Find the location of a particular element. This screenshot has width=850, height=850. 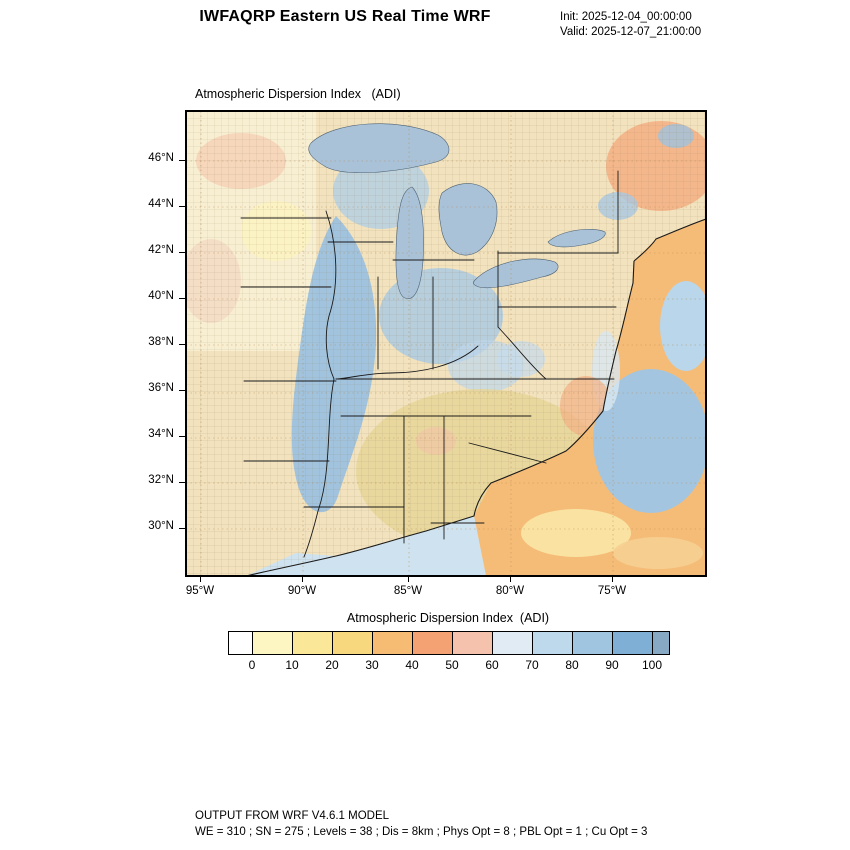

lon-tick-label: 95°W is located at coordinates (200, 591).